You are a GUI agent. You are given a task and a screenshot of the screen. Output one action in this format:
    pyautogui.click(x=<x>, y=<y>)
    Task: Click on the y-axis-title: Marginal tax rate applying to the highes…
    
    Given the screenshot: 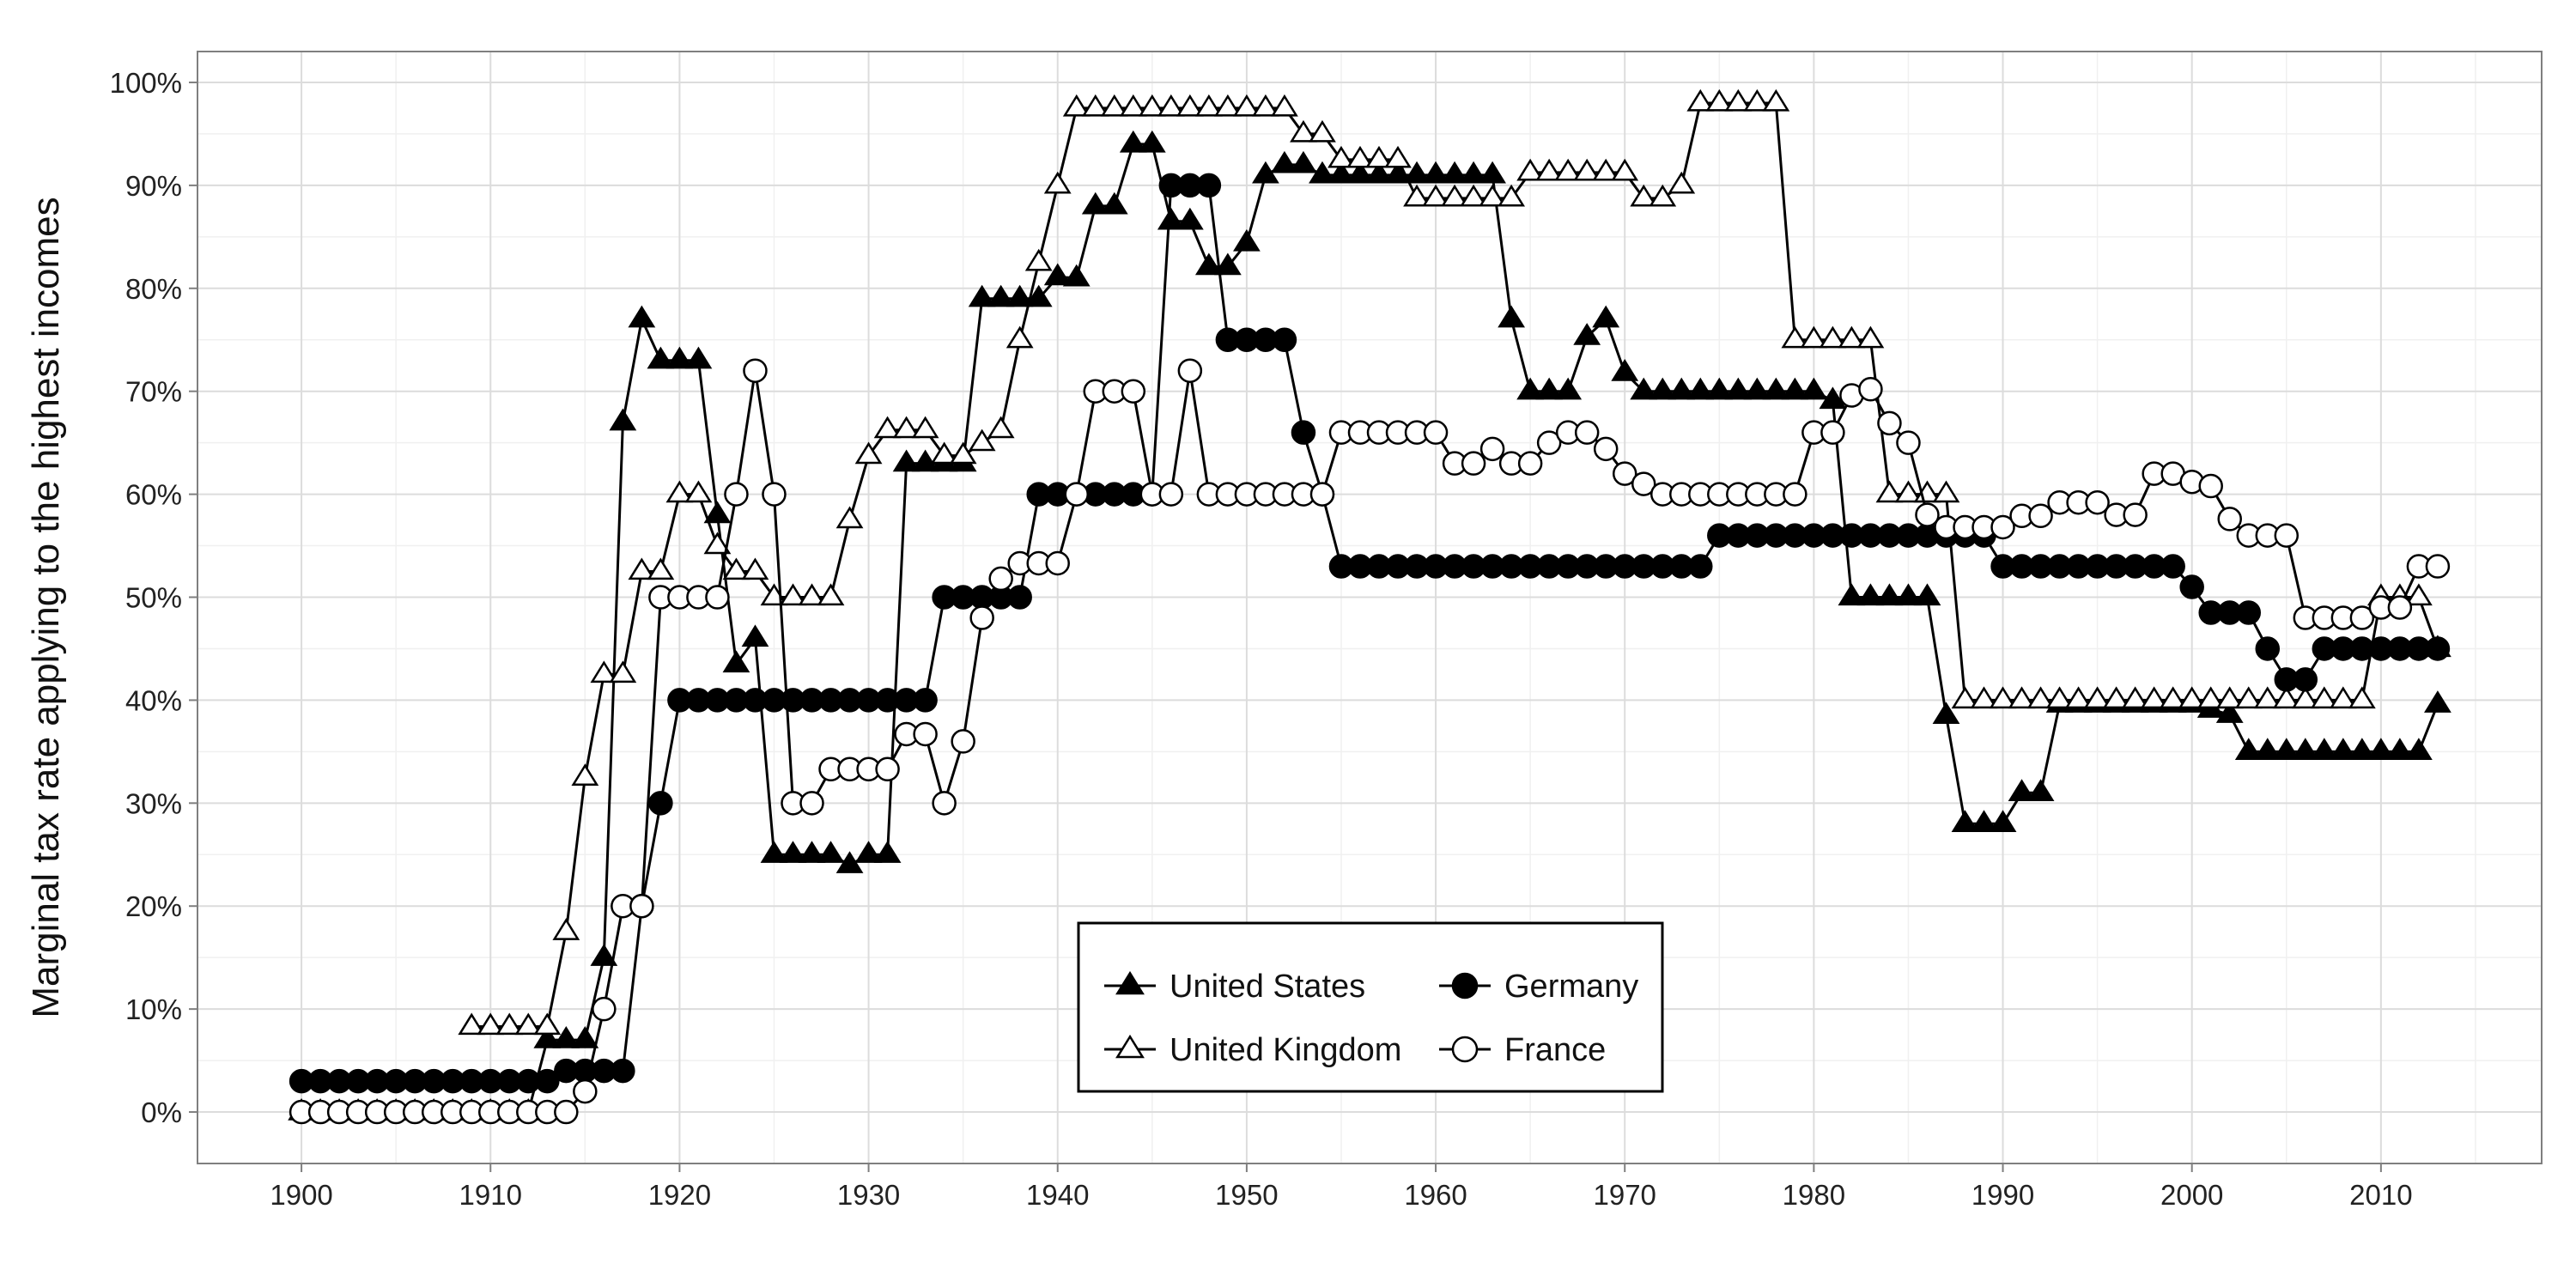 What is the action you would take?
    pyautogui.click(x=46, y=607)
    